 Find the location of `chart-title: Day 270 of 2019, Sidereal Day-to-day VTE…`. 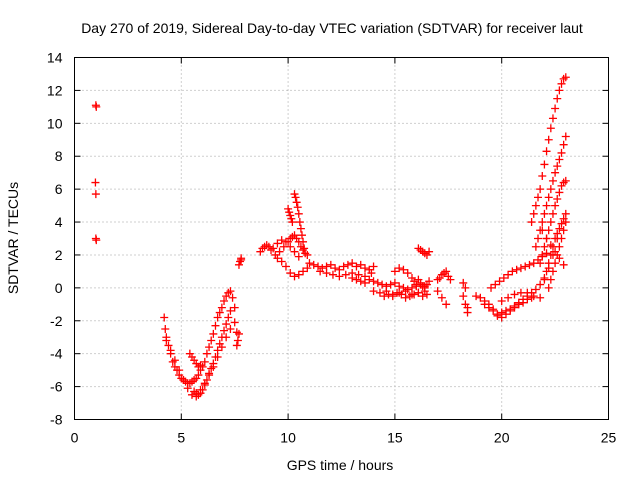

chart-title: Day 270 of 2019, Sidereal Day-to-day VTE… is located at coordinates (332, 28).